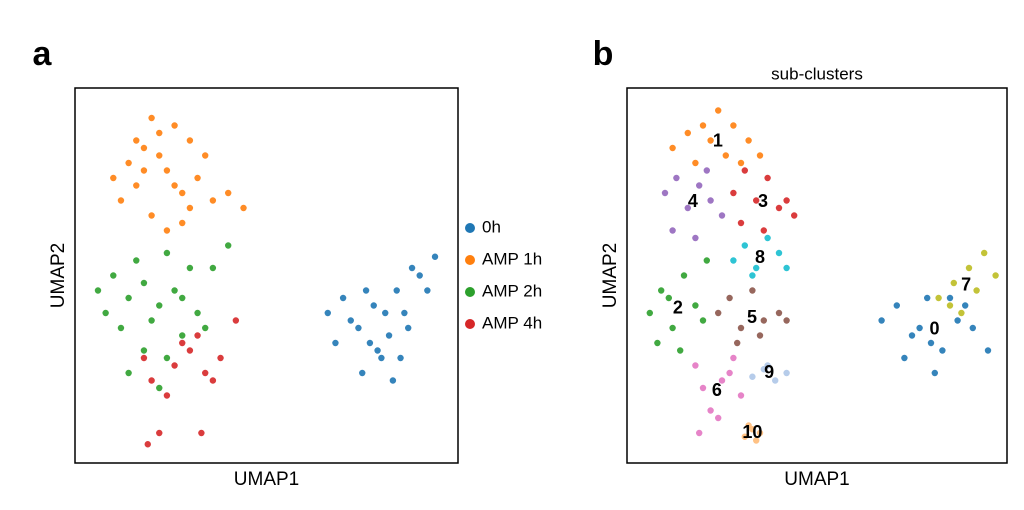 The width and height of the screenshot is (1024, 510). Describe the element at coordinates (769, 372) in the screenshot. I see `cluster-label: 9` at that location.